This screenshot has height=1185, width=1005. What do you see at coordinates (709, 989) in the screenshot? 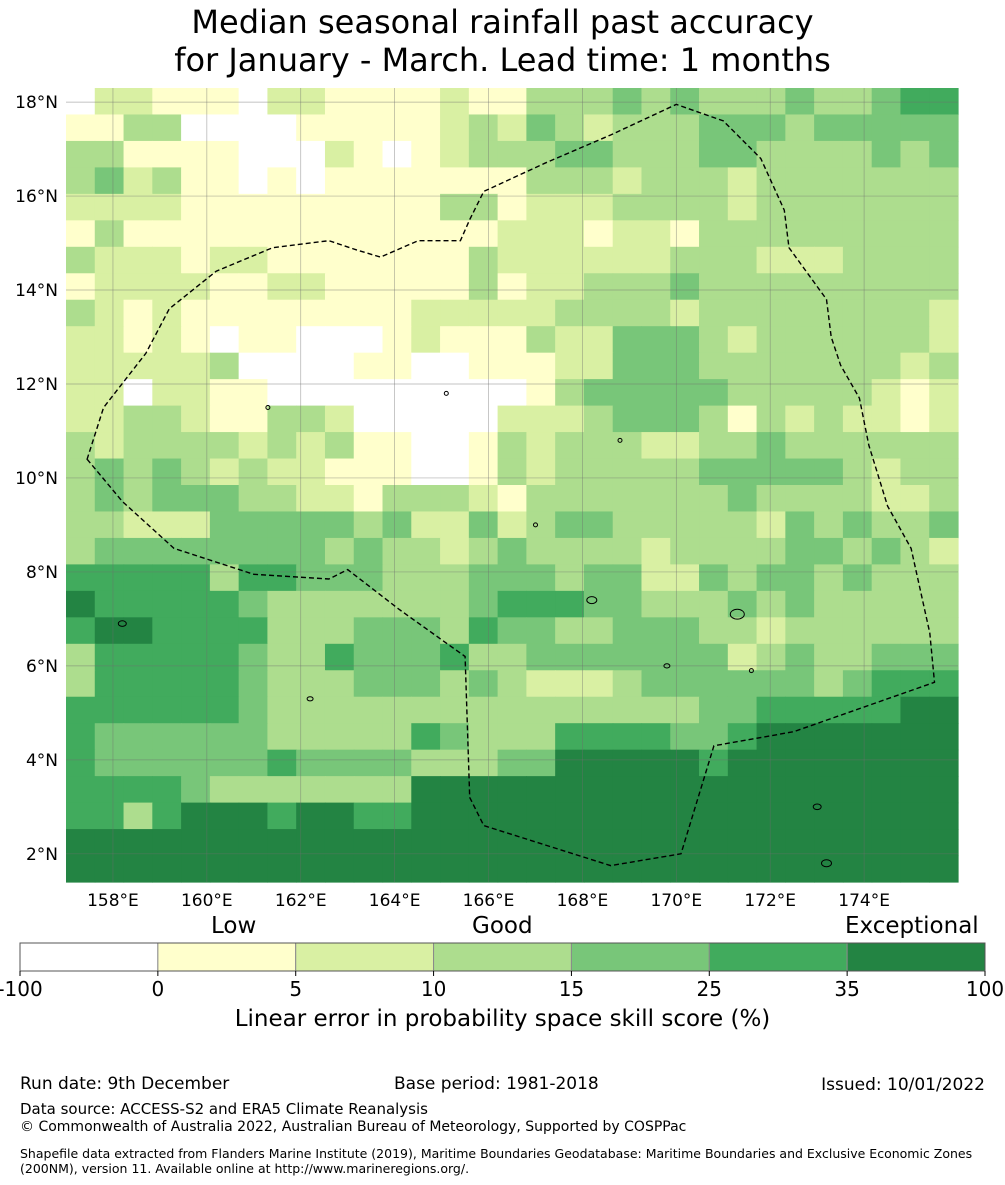
I see `colorbar-tick-label: 25` at bounding box center [709, 989].